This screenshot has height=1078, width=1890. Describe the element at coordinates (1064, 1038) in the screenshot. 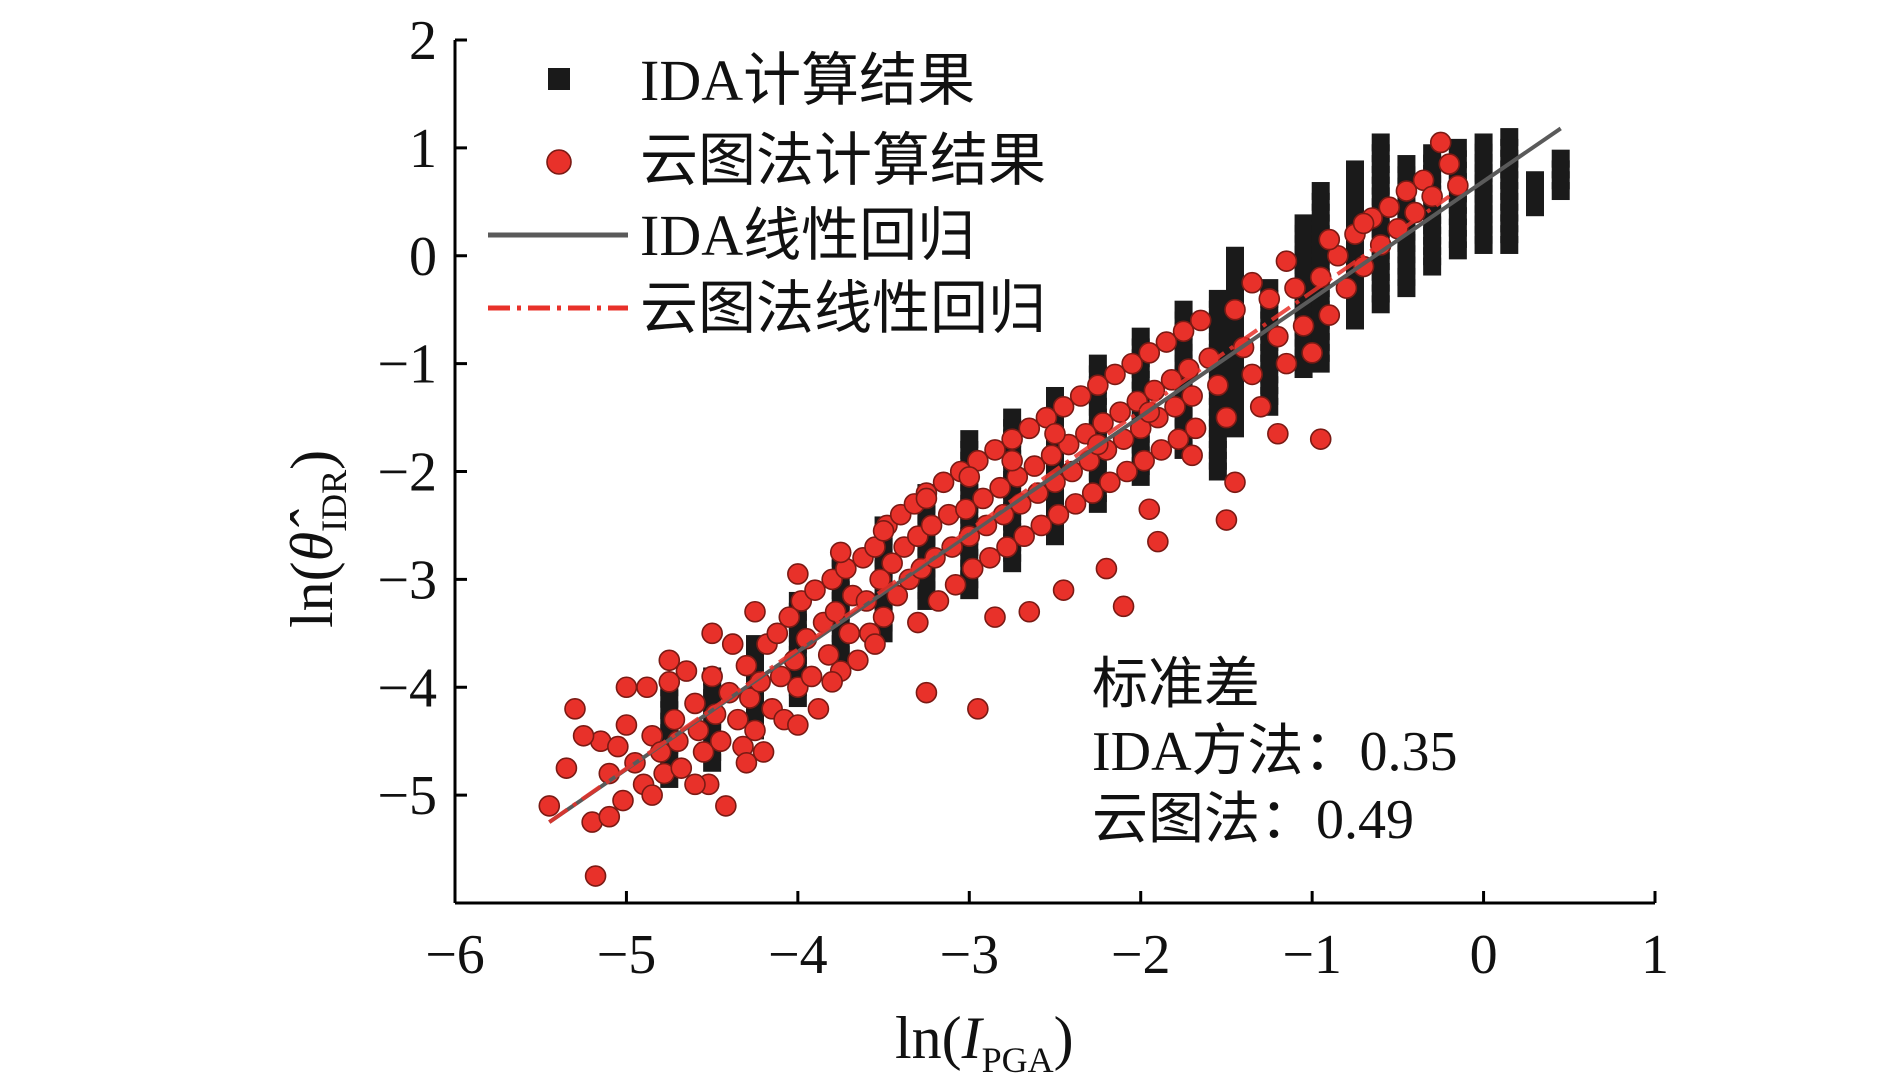

I see `x-axis-title-suffix: )` at that location.